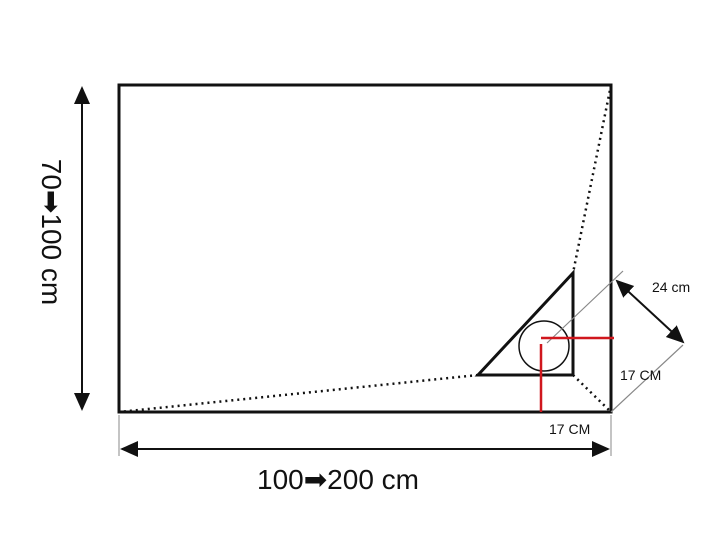 The image size is (720, 540). Describe the element at coordinates (592, 393) in the screenshot. I see `slope-line-corner` at that location.